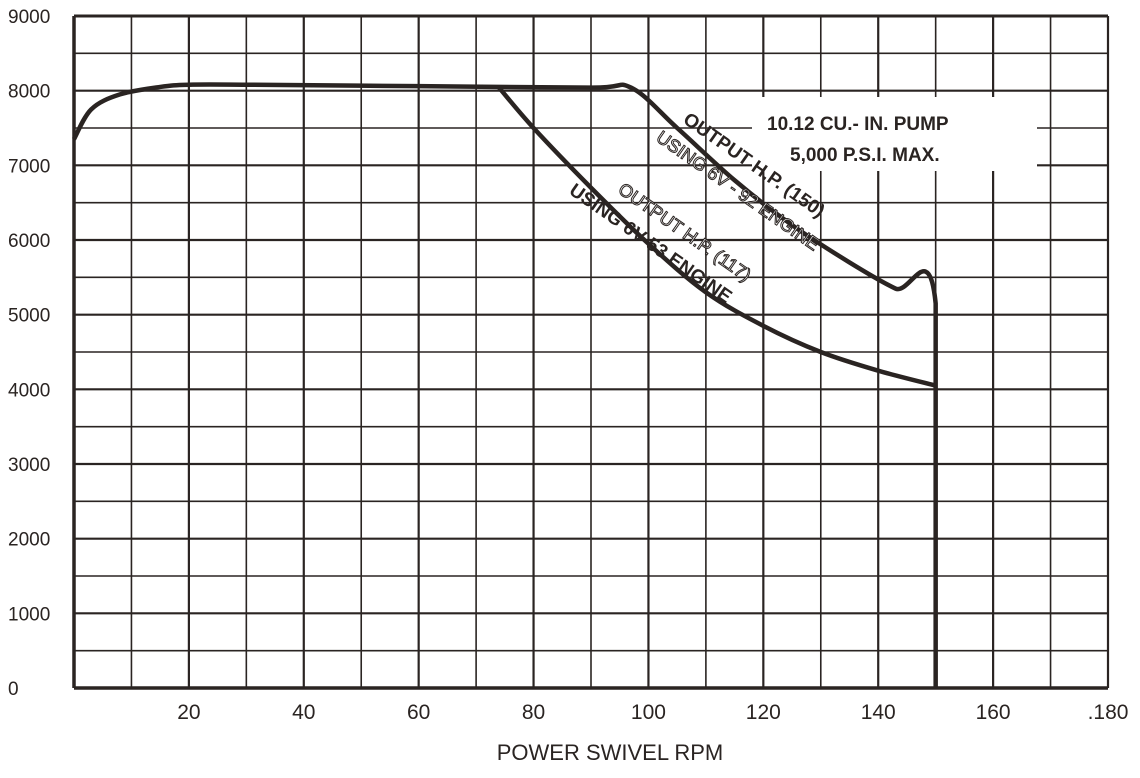  I want to click on y-tick-label: 7000, so click(29, 166).